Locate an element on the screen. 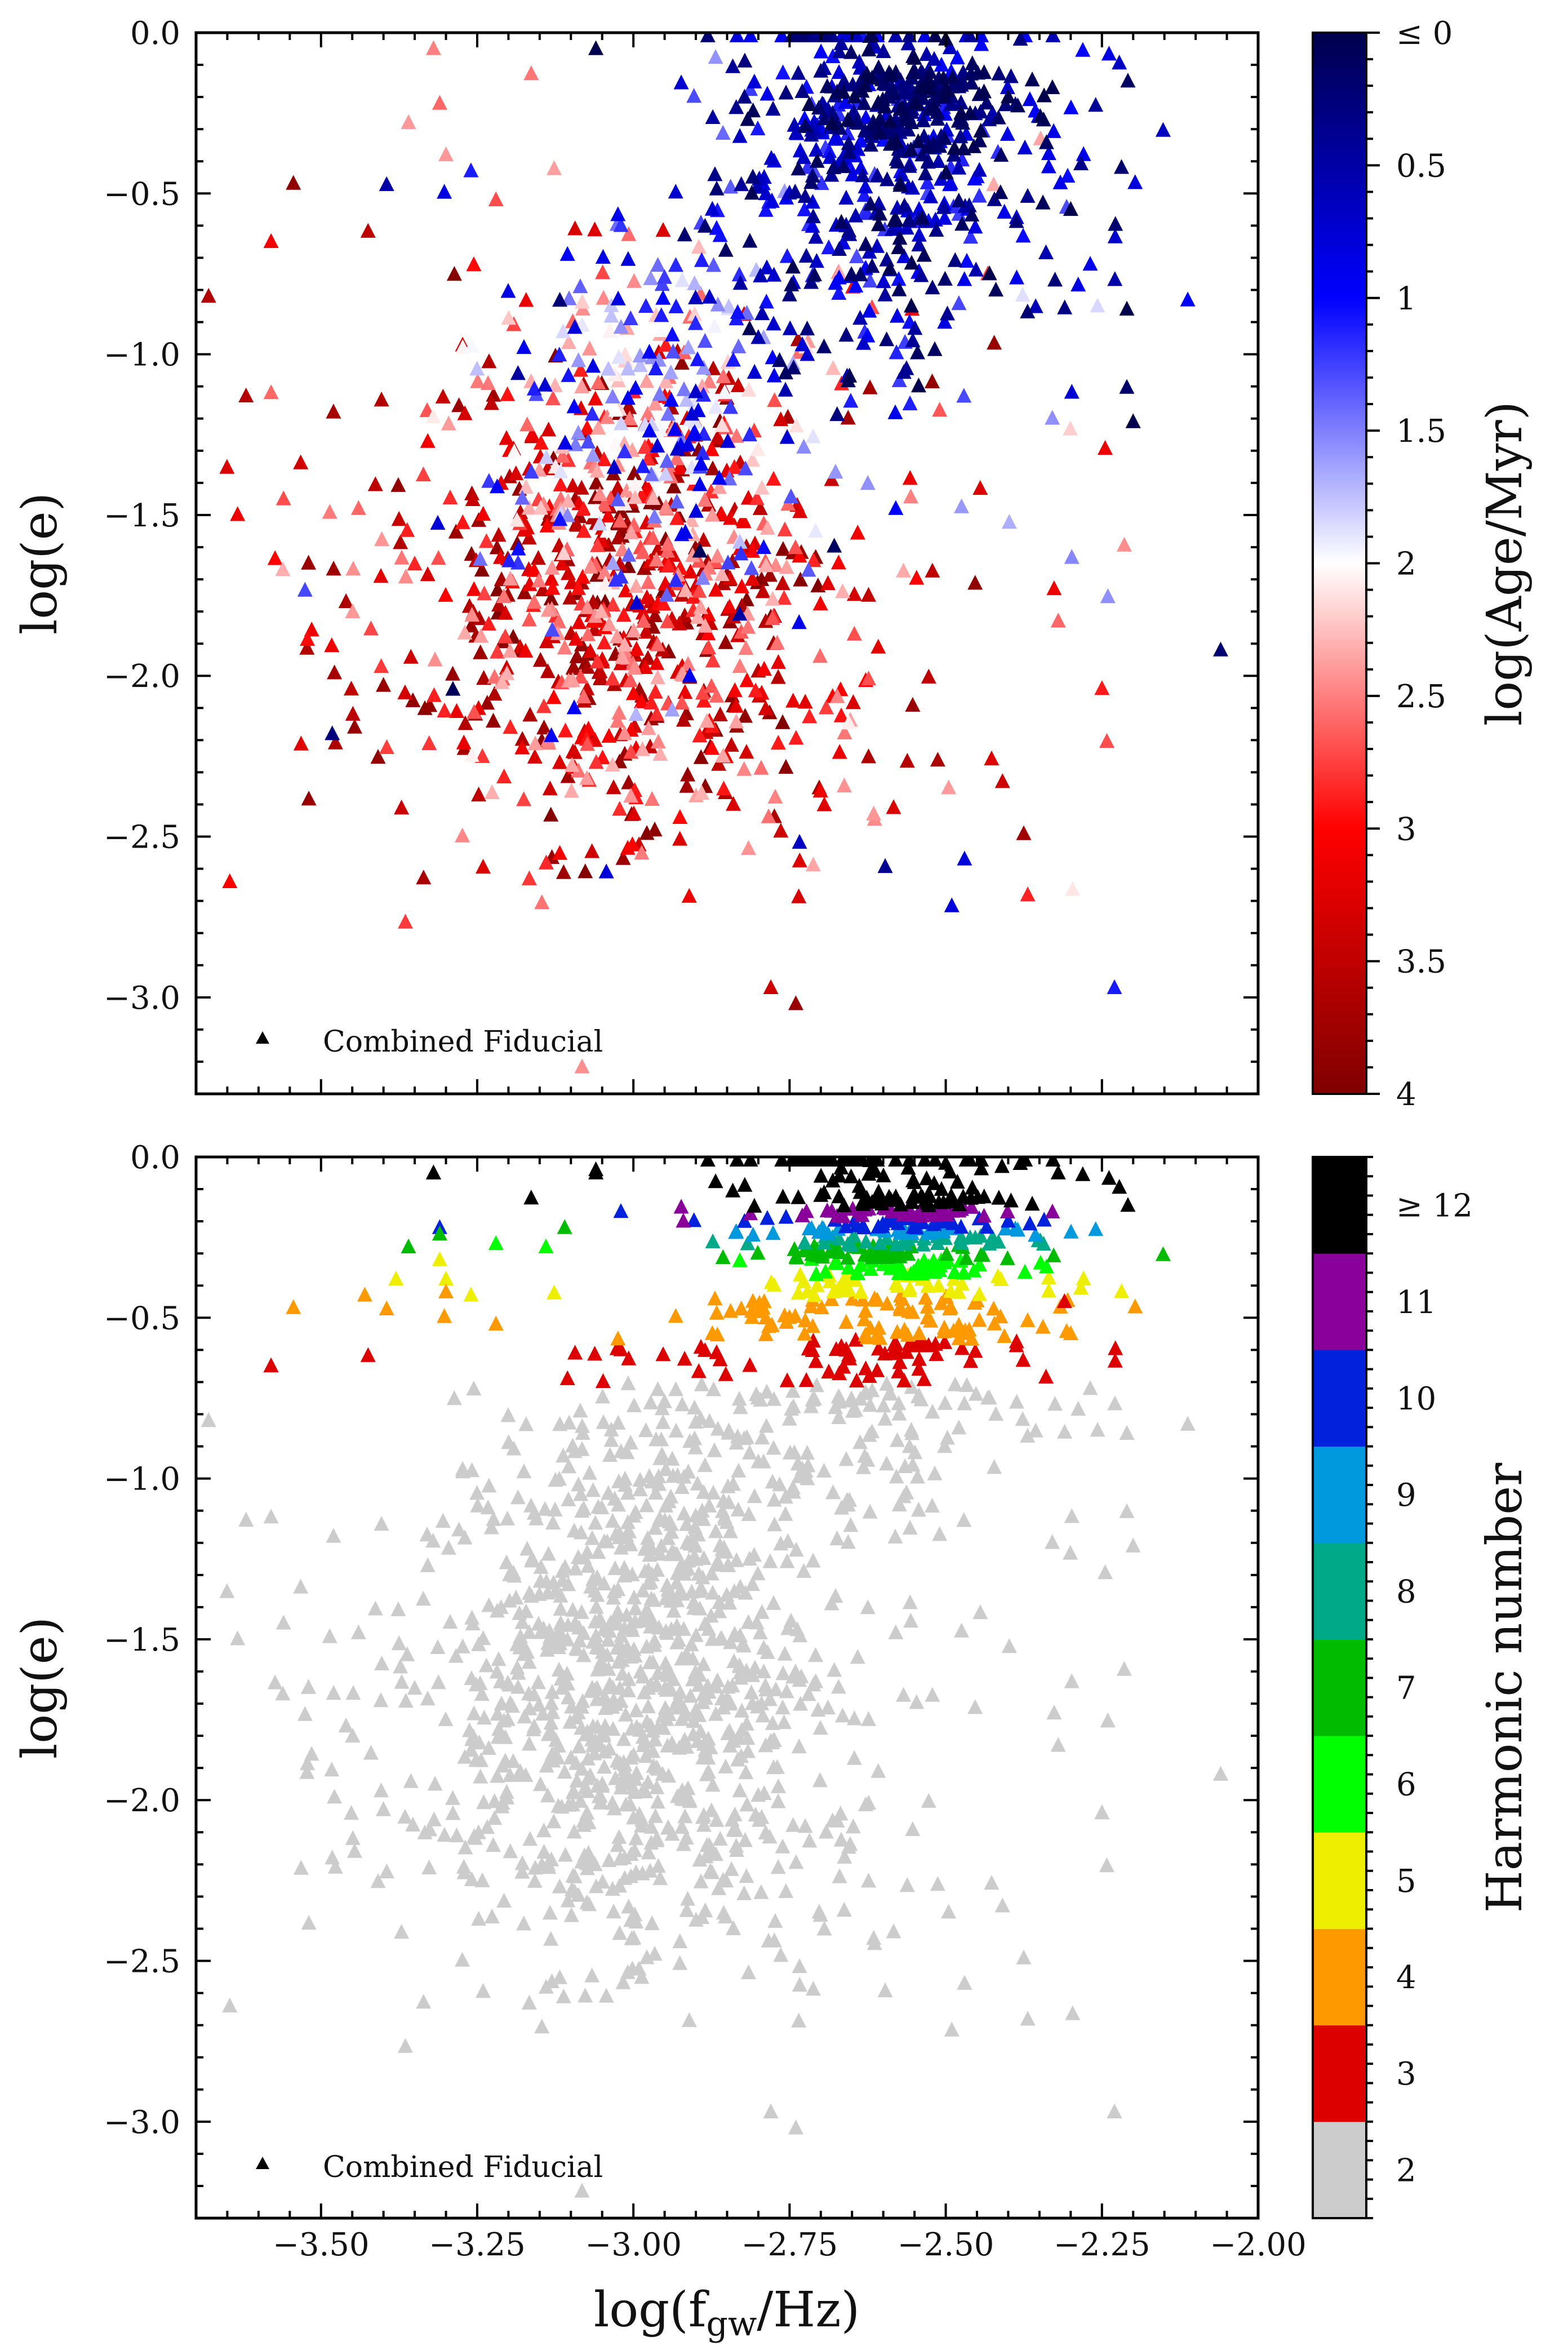 The image size is (1568, 2350). bottom-x-axis-title: log(fgw/Hz) is located at coordinates (727, 2313).